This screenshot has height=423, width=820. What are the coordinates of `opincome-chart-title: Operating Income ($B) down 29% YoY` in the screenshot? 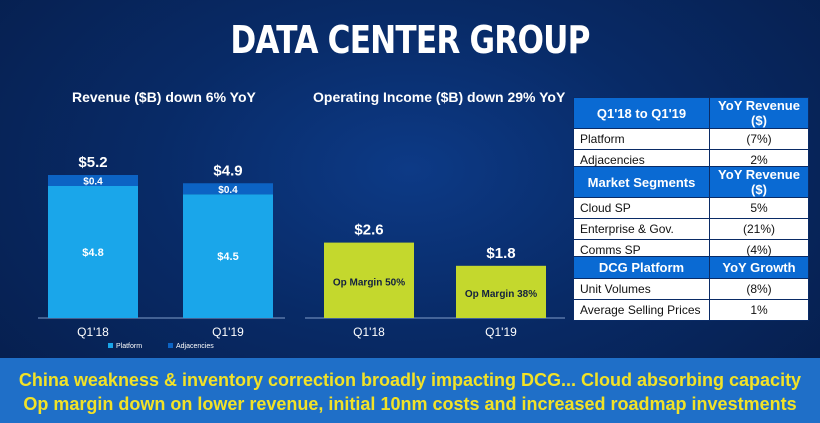 It's located at (439, 97).